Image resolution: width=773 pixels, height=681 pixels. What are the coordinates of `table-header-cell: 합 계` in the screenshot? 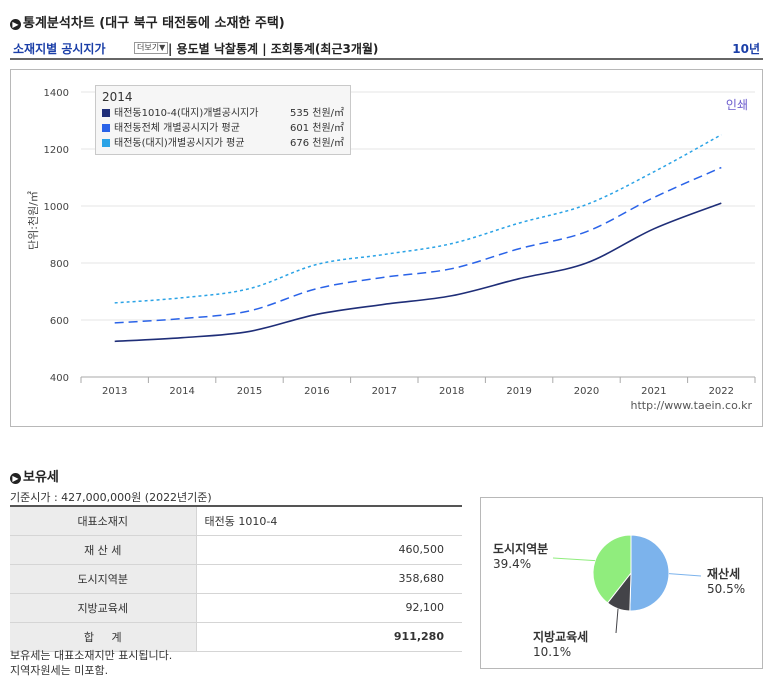 It's located at (103, 637).